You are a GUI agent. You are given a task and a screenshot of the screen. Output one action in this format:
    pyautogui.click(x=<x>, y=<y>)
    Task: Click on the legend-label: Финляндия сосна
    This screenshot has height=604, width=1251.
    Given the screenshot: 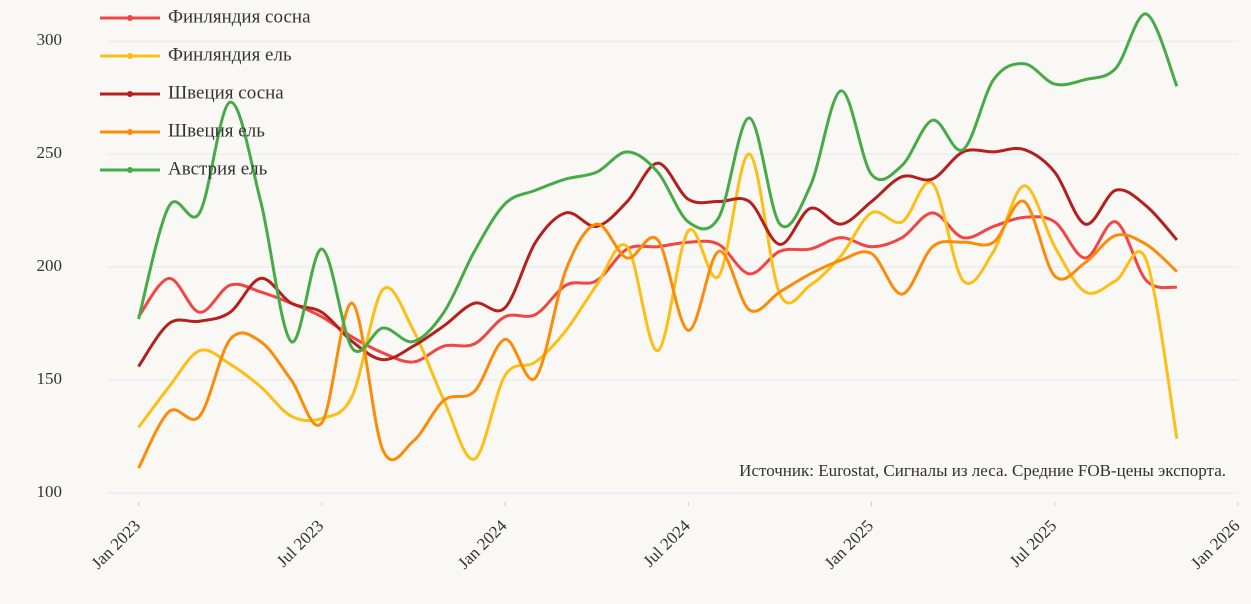 What is the action you would take?
    pyautogui.click(x=239, y=16)
    